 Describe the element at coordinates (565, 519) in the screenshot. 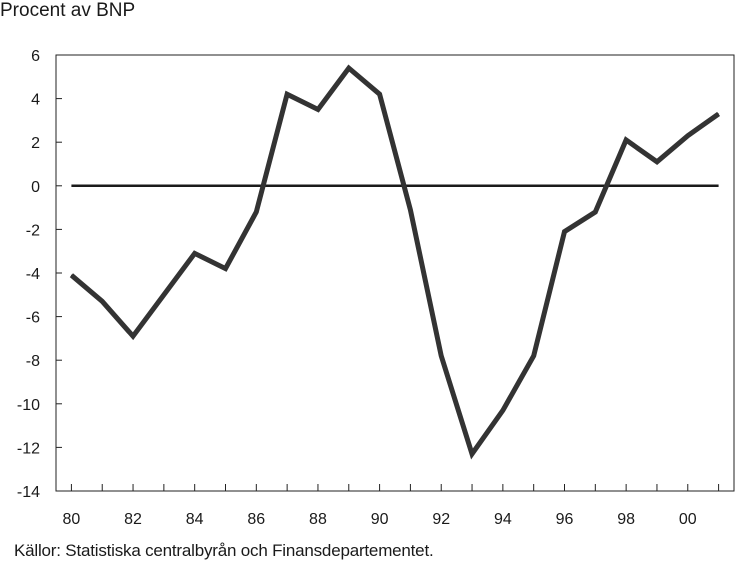

I see `x-tick-label: 96` at that location.